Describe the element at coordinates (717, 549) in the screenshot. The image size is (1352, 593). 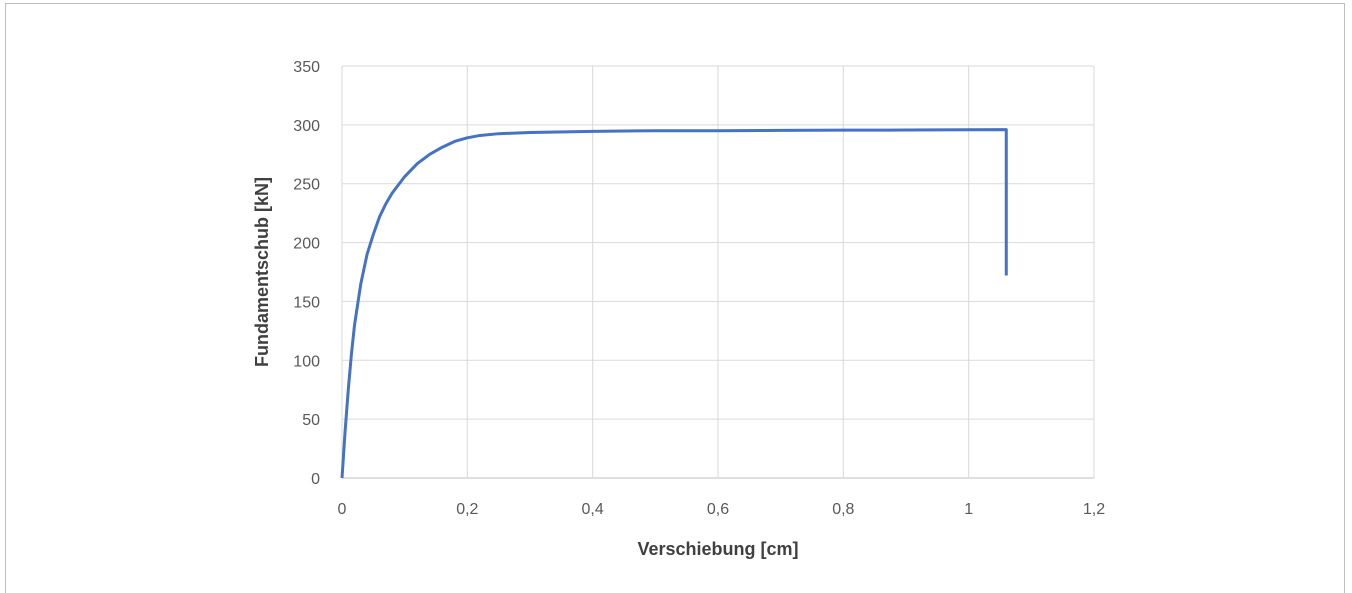
I see `x-axis-title: Verschiebung [cm]` at that location.